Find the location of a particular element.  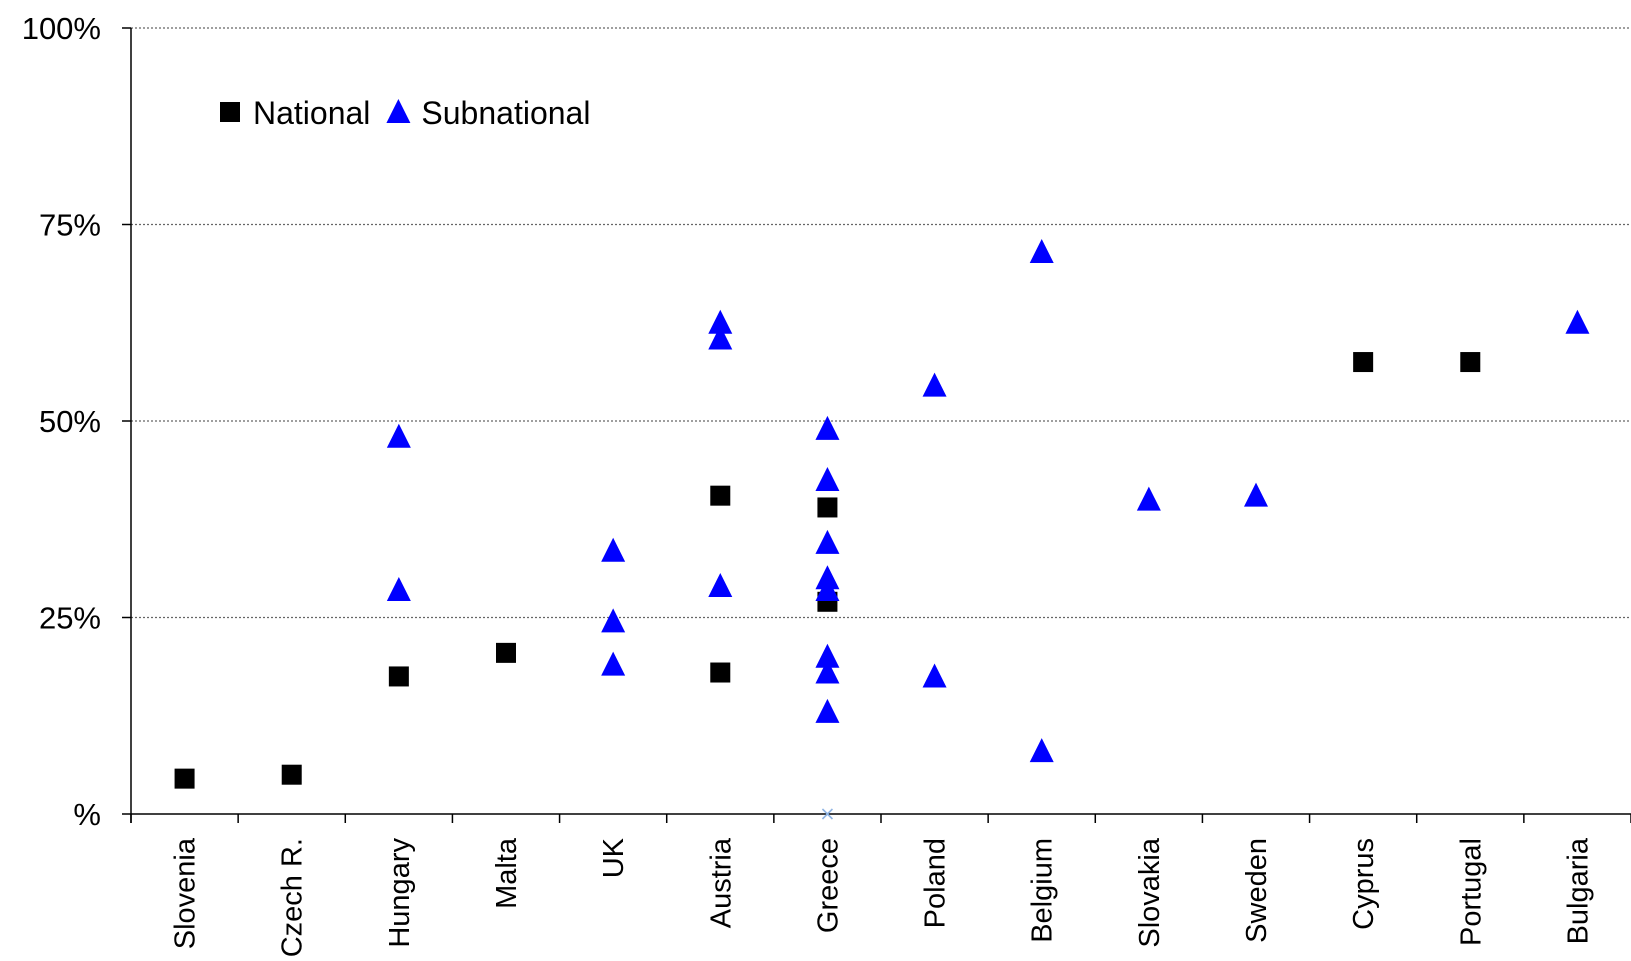

x-category-label: Bulgaria is located at coordinates (1578, 890).